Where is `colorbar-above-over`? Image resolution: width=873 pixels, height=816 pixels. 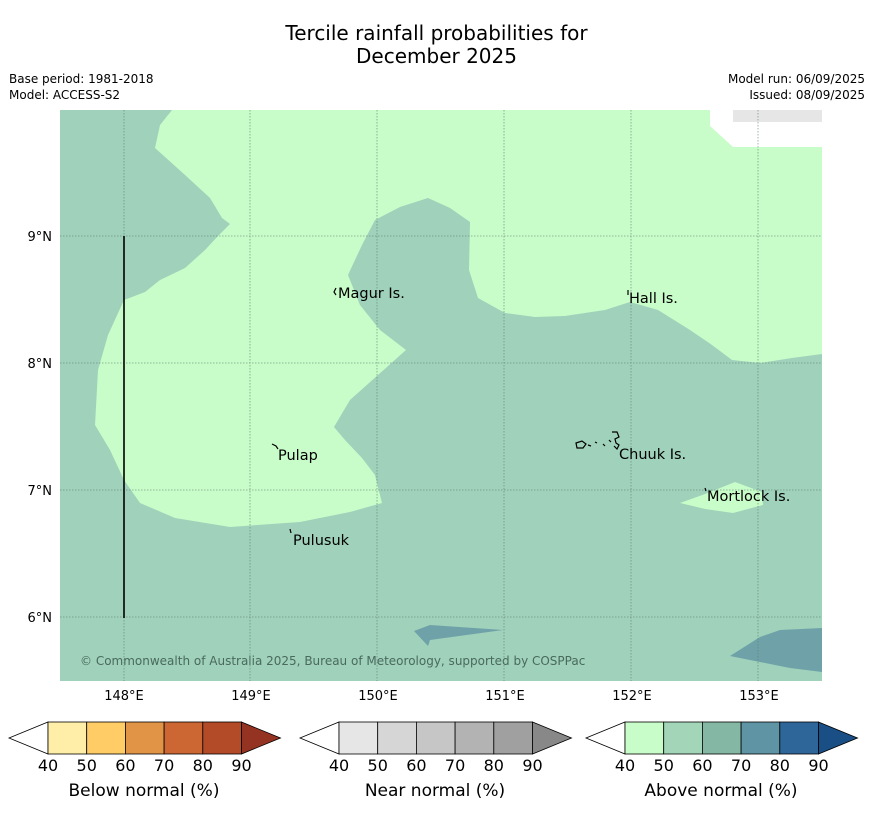 colorbar-above-over is located at coordinates (838, 738).